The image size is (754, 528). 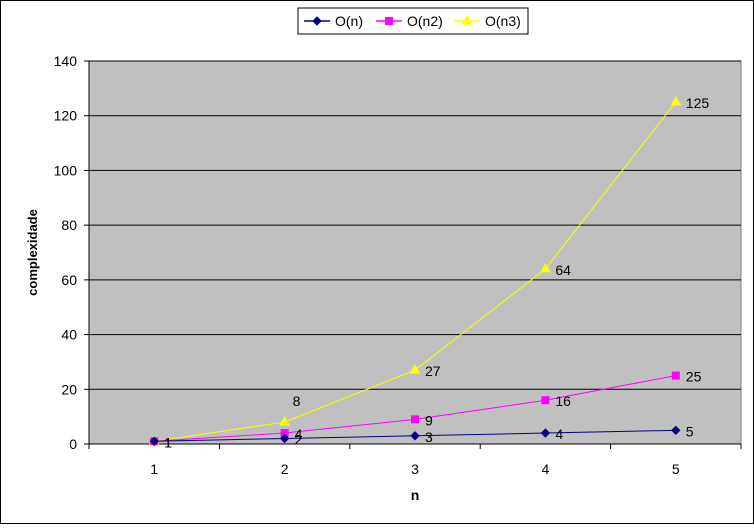 What do you see at coordinates (690, 431) in the screenshot?
I see `data-label: 5` at bounding box center [690, 431].